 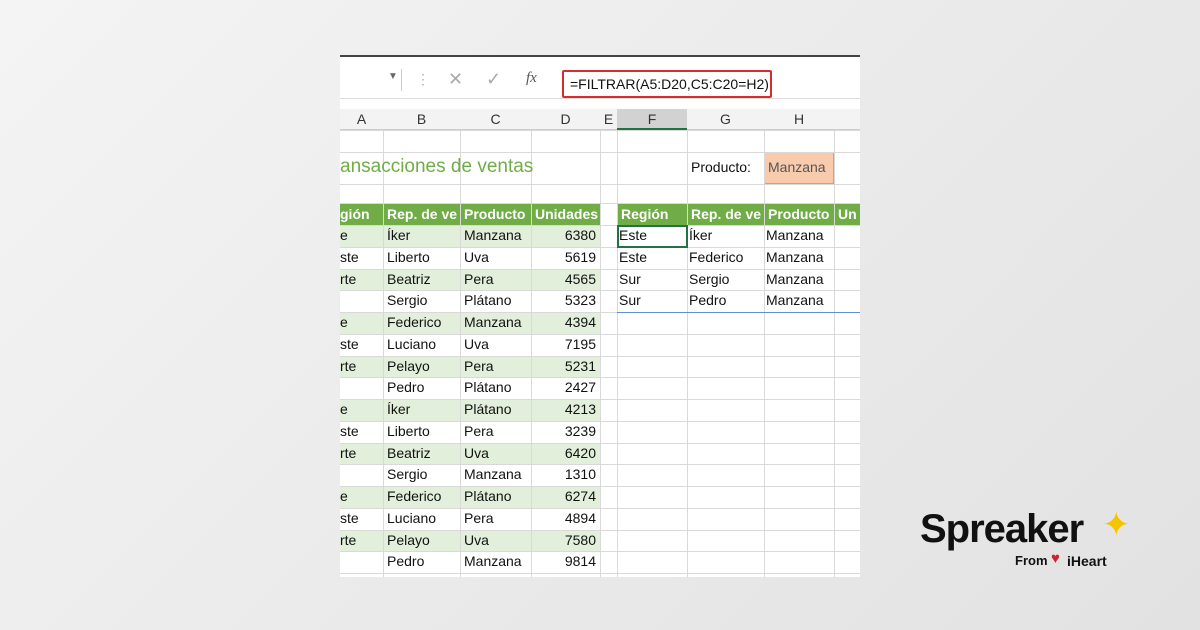 What do you see at coordinates (456, 79) in the screenshot?
I see `cancel-icon: ✕` at bounding box center [456, 79].